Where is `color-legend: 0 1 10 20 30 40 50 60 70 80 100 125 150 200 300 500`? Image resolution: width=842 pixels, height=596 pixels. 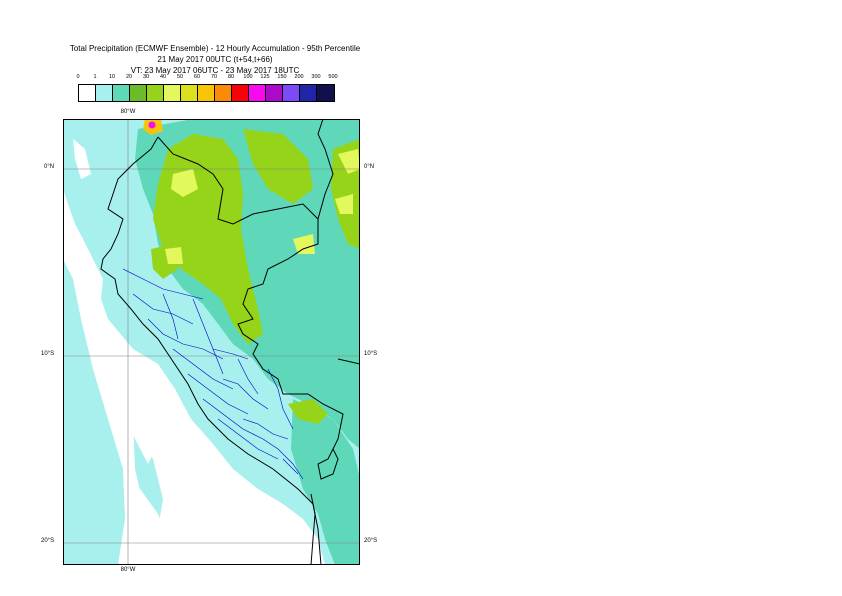 color-legend: 0 1 10 20 30 40 50 60 70 80 100 125 150 200 300 500 is located at coordinates (214, 88).